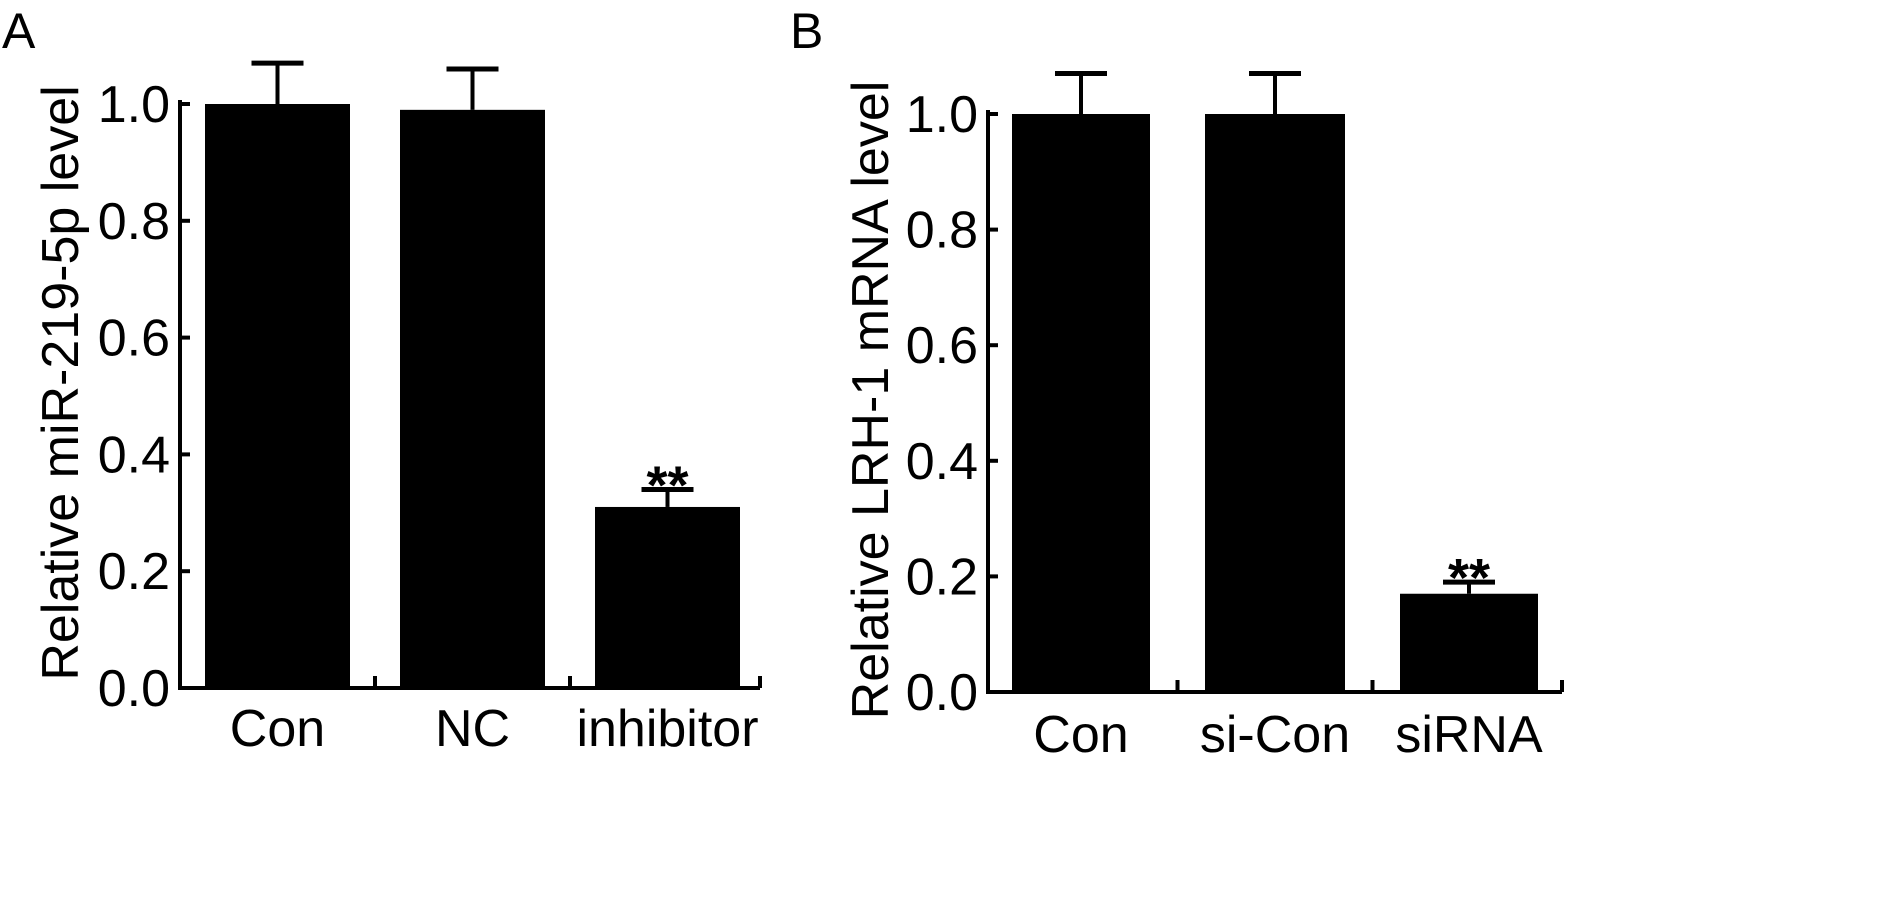 This screenshot has width=1890, height=923. I want to click on panel-a-label: A, so click(19, 31).